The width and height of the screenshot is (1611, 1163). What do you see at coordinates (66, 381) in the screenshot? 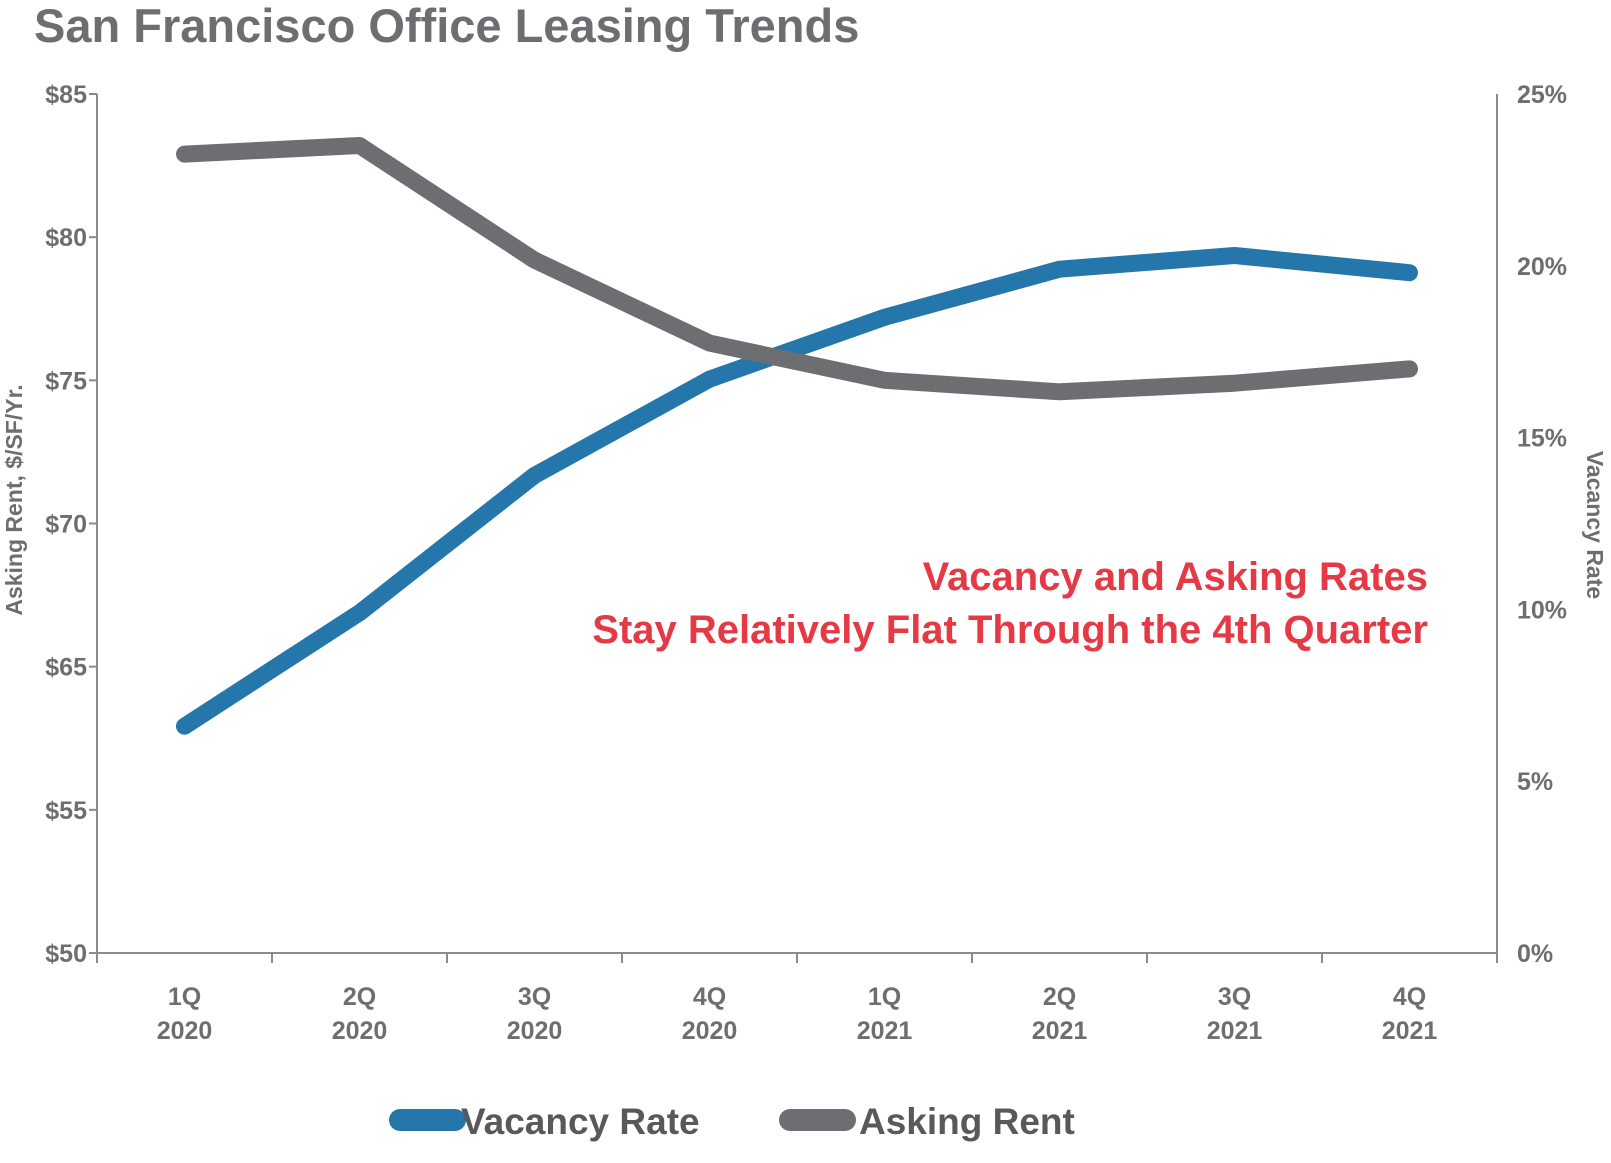
I see `left-tick-label: $75` at bounding box center [66, 381].